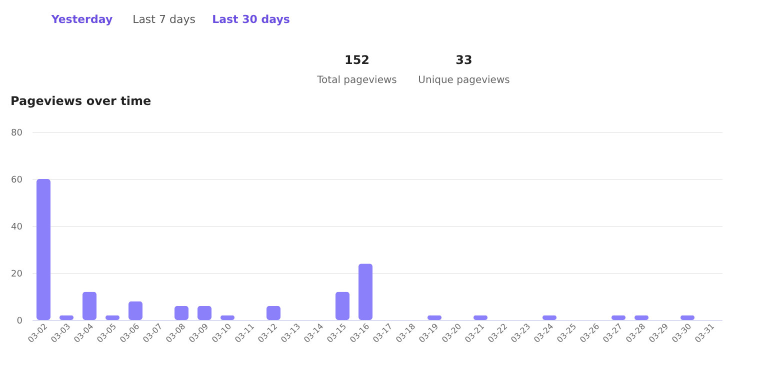 Image resolution: width=768 pixels, height=381 pixels. What do you see at coordinates (251, 19) in the screenshot?
I see `text: Last 30 days` at bounding box center [251, 19].